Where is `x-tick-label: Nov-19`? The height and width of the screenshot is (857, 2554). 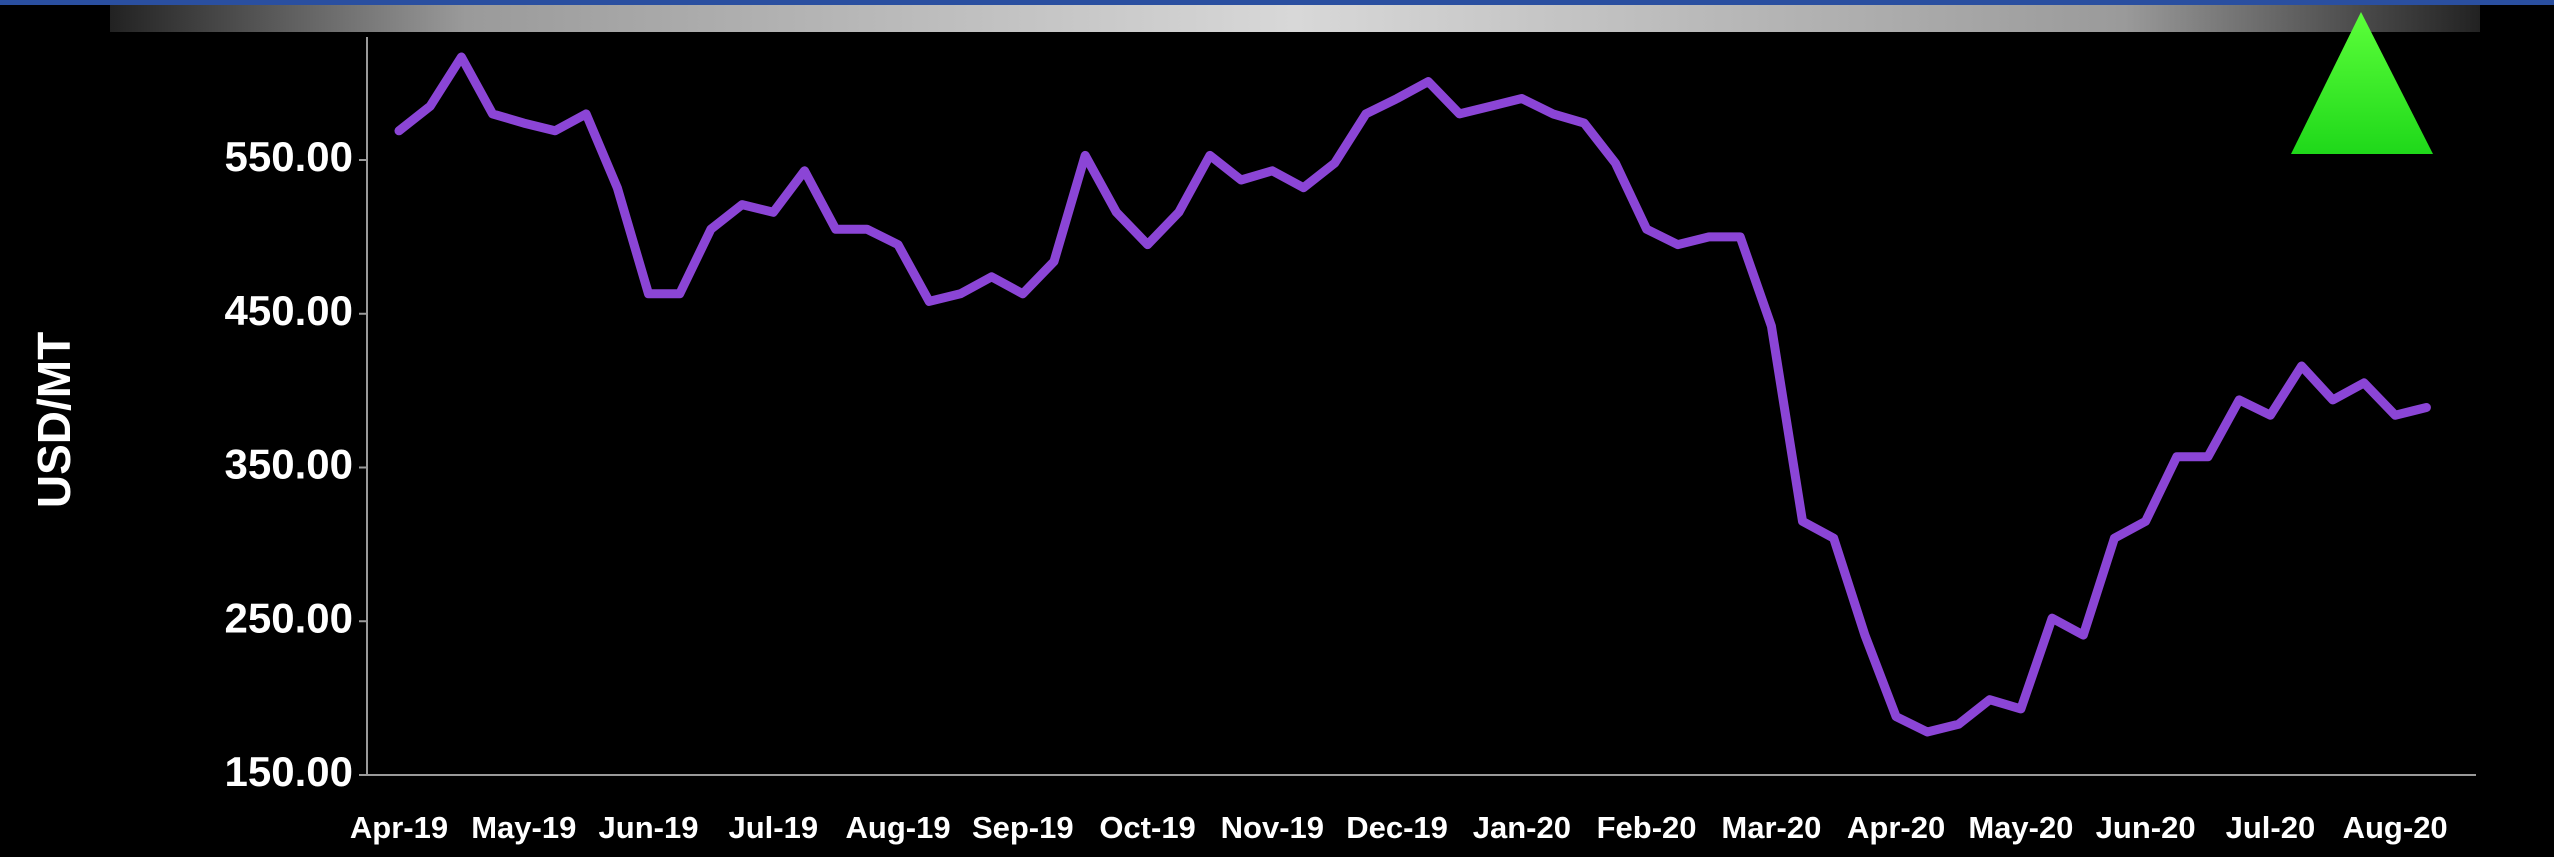 x-tick-label: Nov-19 is located at coordinates (1272, 827).